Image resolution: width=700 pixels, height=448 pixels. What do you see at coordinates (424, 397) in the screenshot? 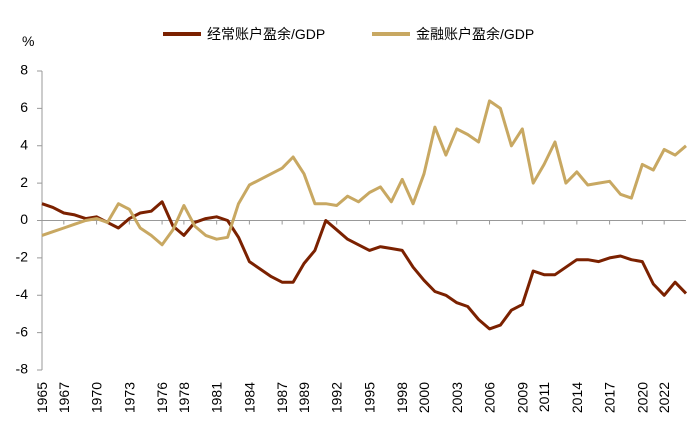
I see `x-tick-label: 2000` at bounding box center [424, 397].